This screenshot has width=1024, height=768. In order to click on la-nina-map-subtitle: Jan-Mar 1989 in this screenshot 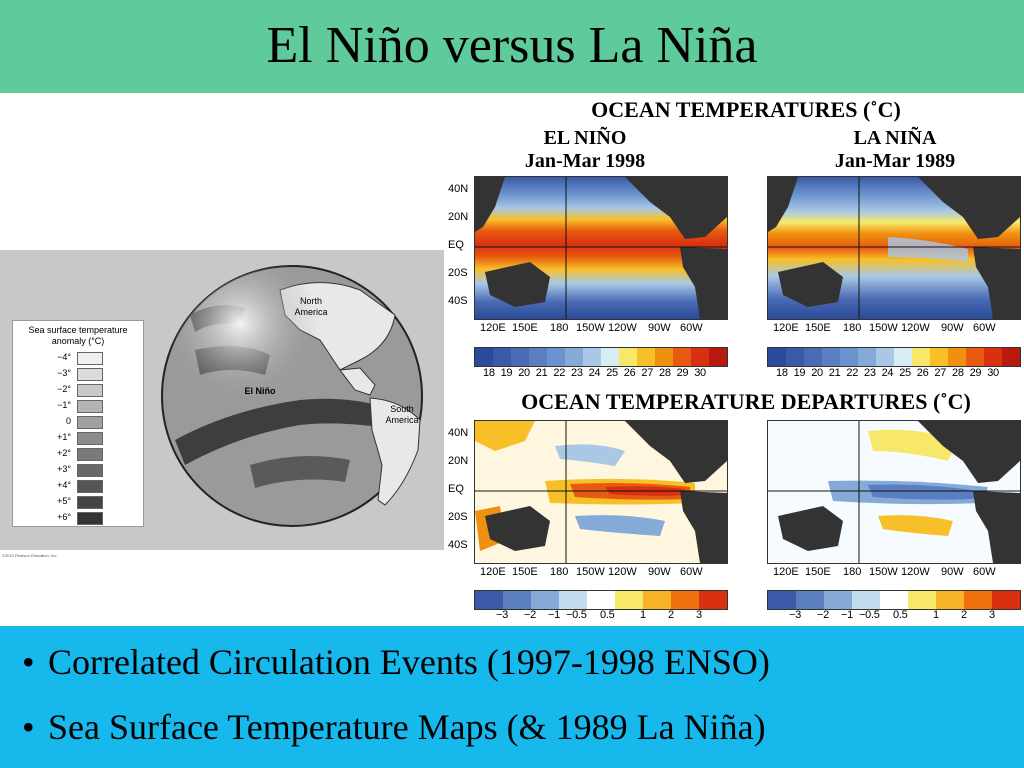, I will do `click(895, 161)`.